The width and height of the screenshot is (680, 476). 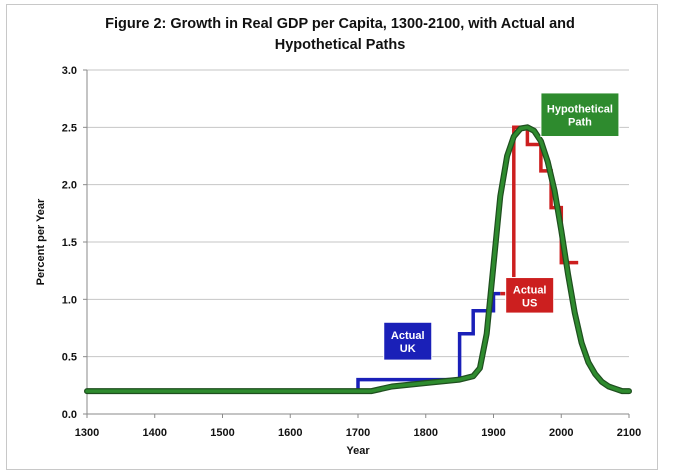 I want to click on callout-uk-box, so click(x=408, y=341).